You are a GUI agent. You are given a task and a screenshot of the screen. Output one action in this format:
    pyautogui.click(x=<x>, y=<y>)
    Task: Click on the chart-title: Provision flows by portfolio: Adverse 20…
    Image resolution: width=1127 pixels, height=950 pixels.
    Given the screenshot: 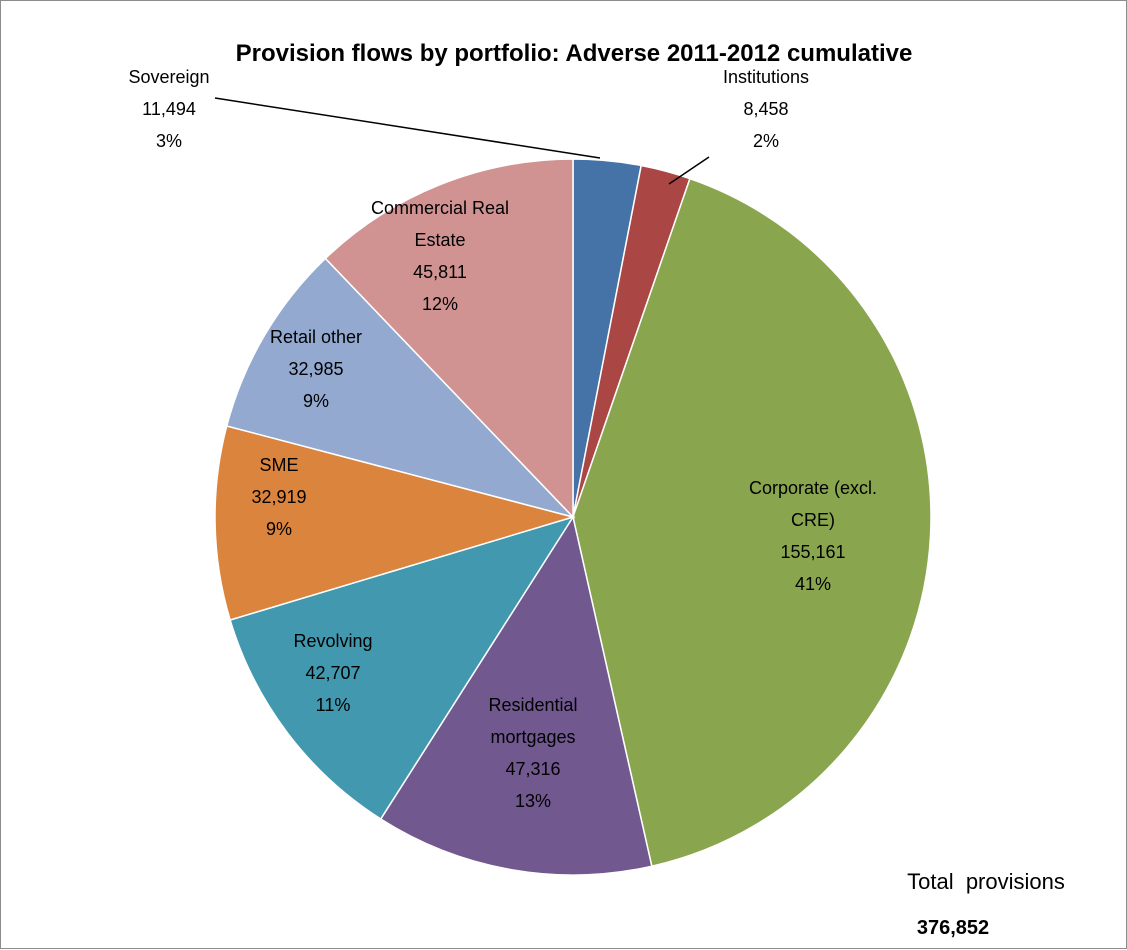 What is the action you would take?
    pyautogui.click(x=574, y=53)
    